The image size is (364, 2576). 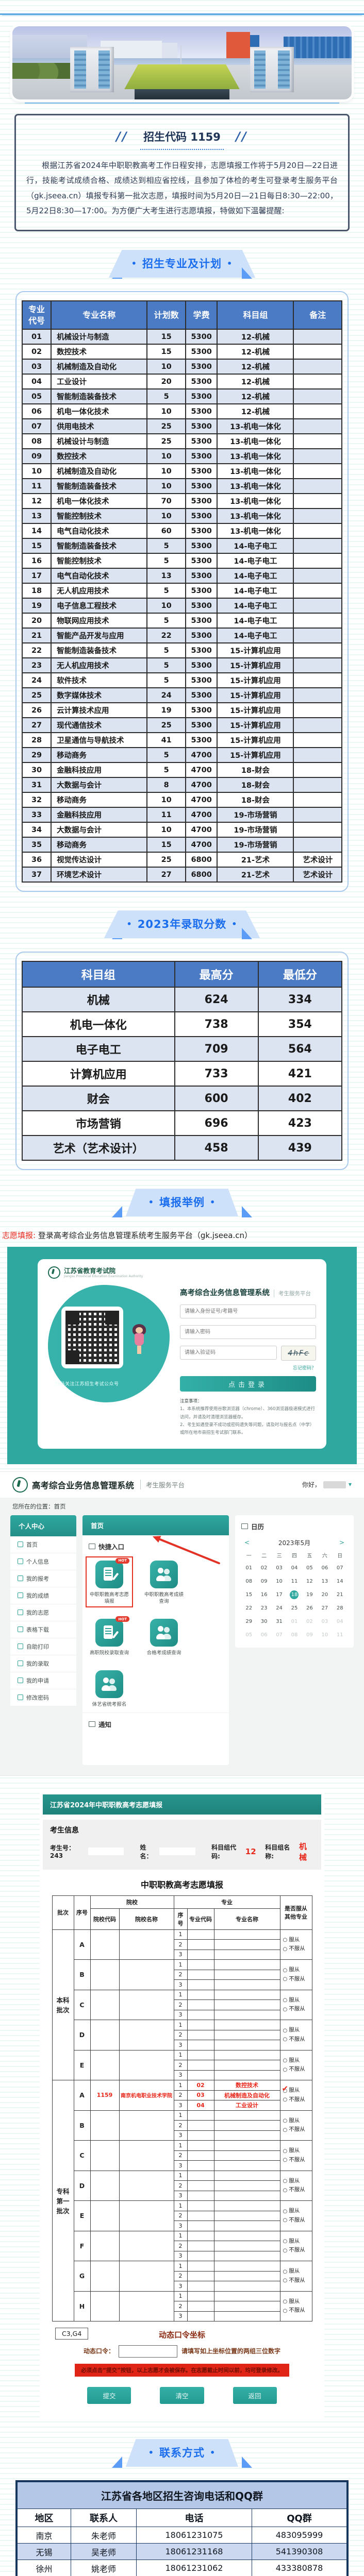 What do you see at coordinates (43, 1629) in the screenshot?
I see `sidebar-item-表格下载: 表格下载` at bounding box center [43, 1629].